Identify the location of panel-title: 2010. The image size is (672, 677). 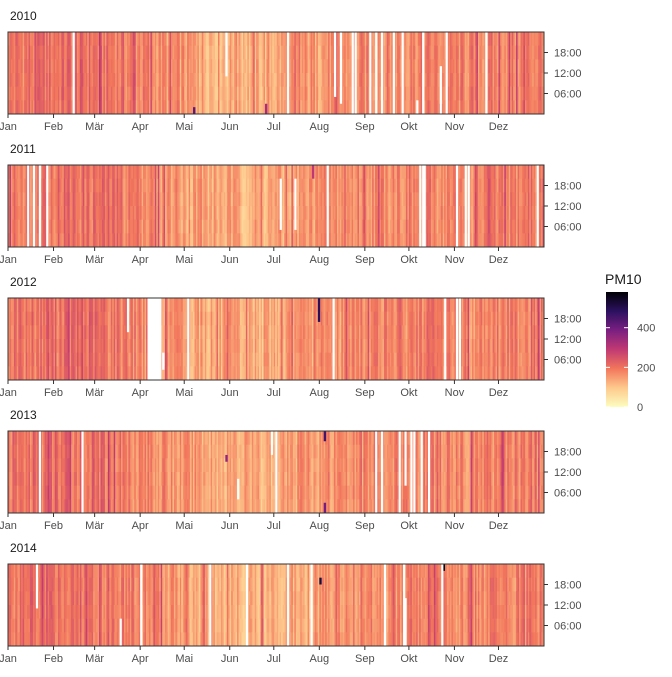
(23, 16).